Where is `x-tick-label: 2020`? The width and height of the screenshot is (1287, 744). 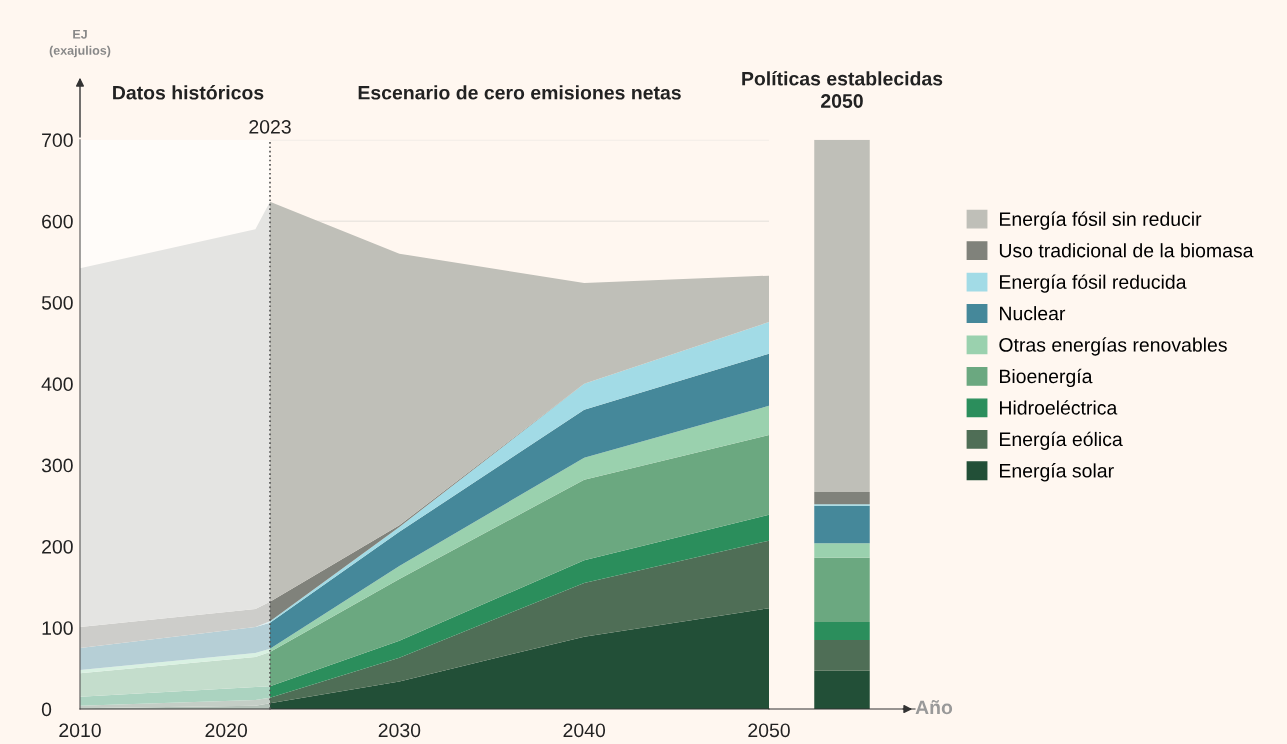 x-tick-label: 2020 is located at coordinates (226, 730).